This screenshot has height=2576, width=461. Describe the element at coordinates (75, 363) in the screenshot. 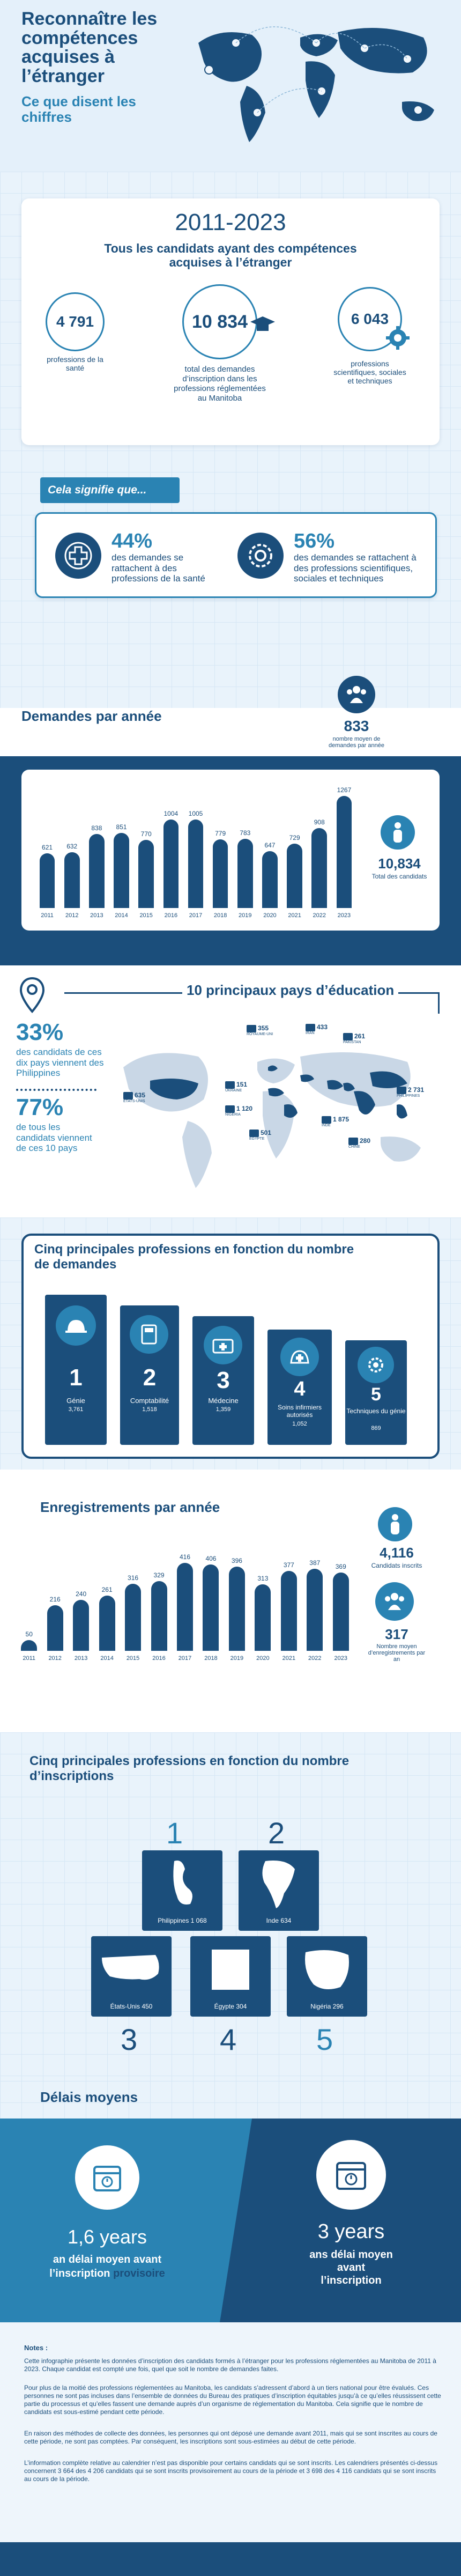

I see `stat-health-label: professions de la santé` at that location.